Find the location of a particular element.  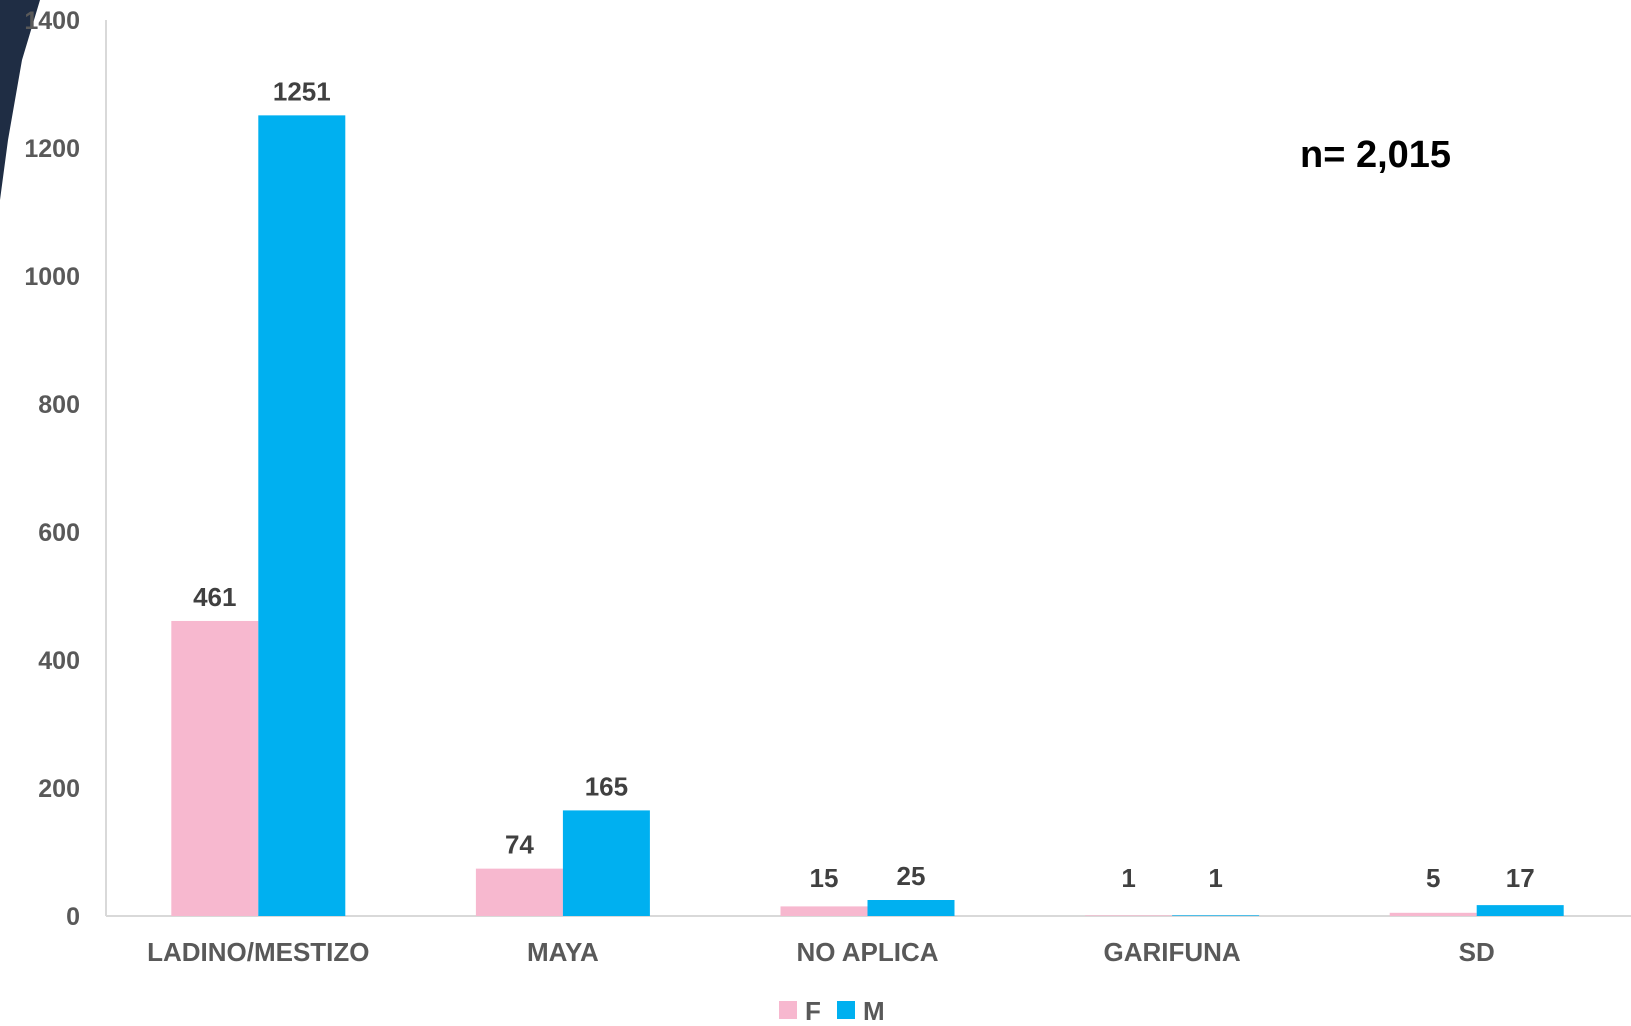

data-label: 461 is located at coordinates (214, 597).